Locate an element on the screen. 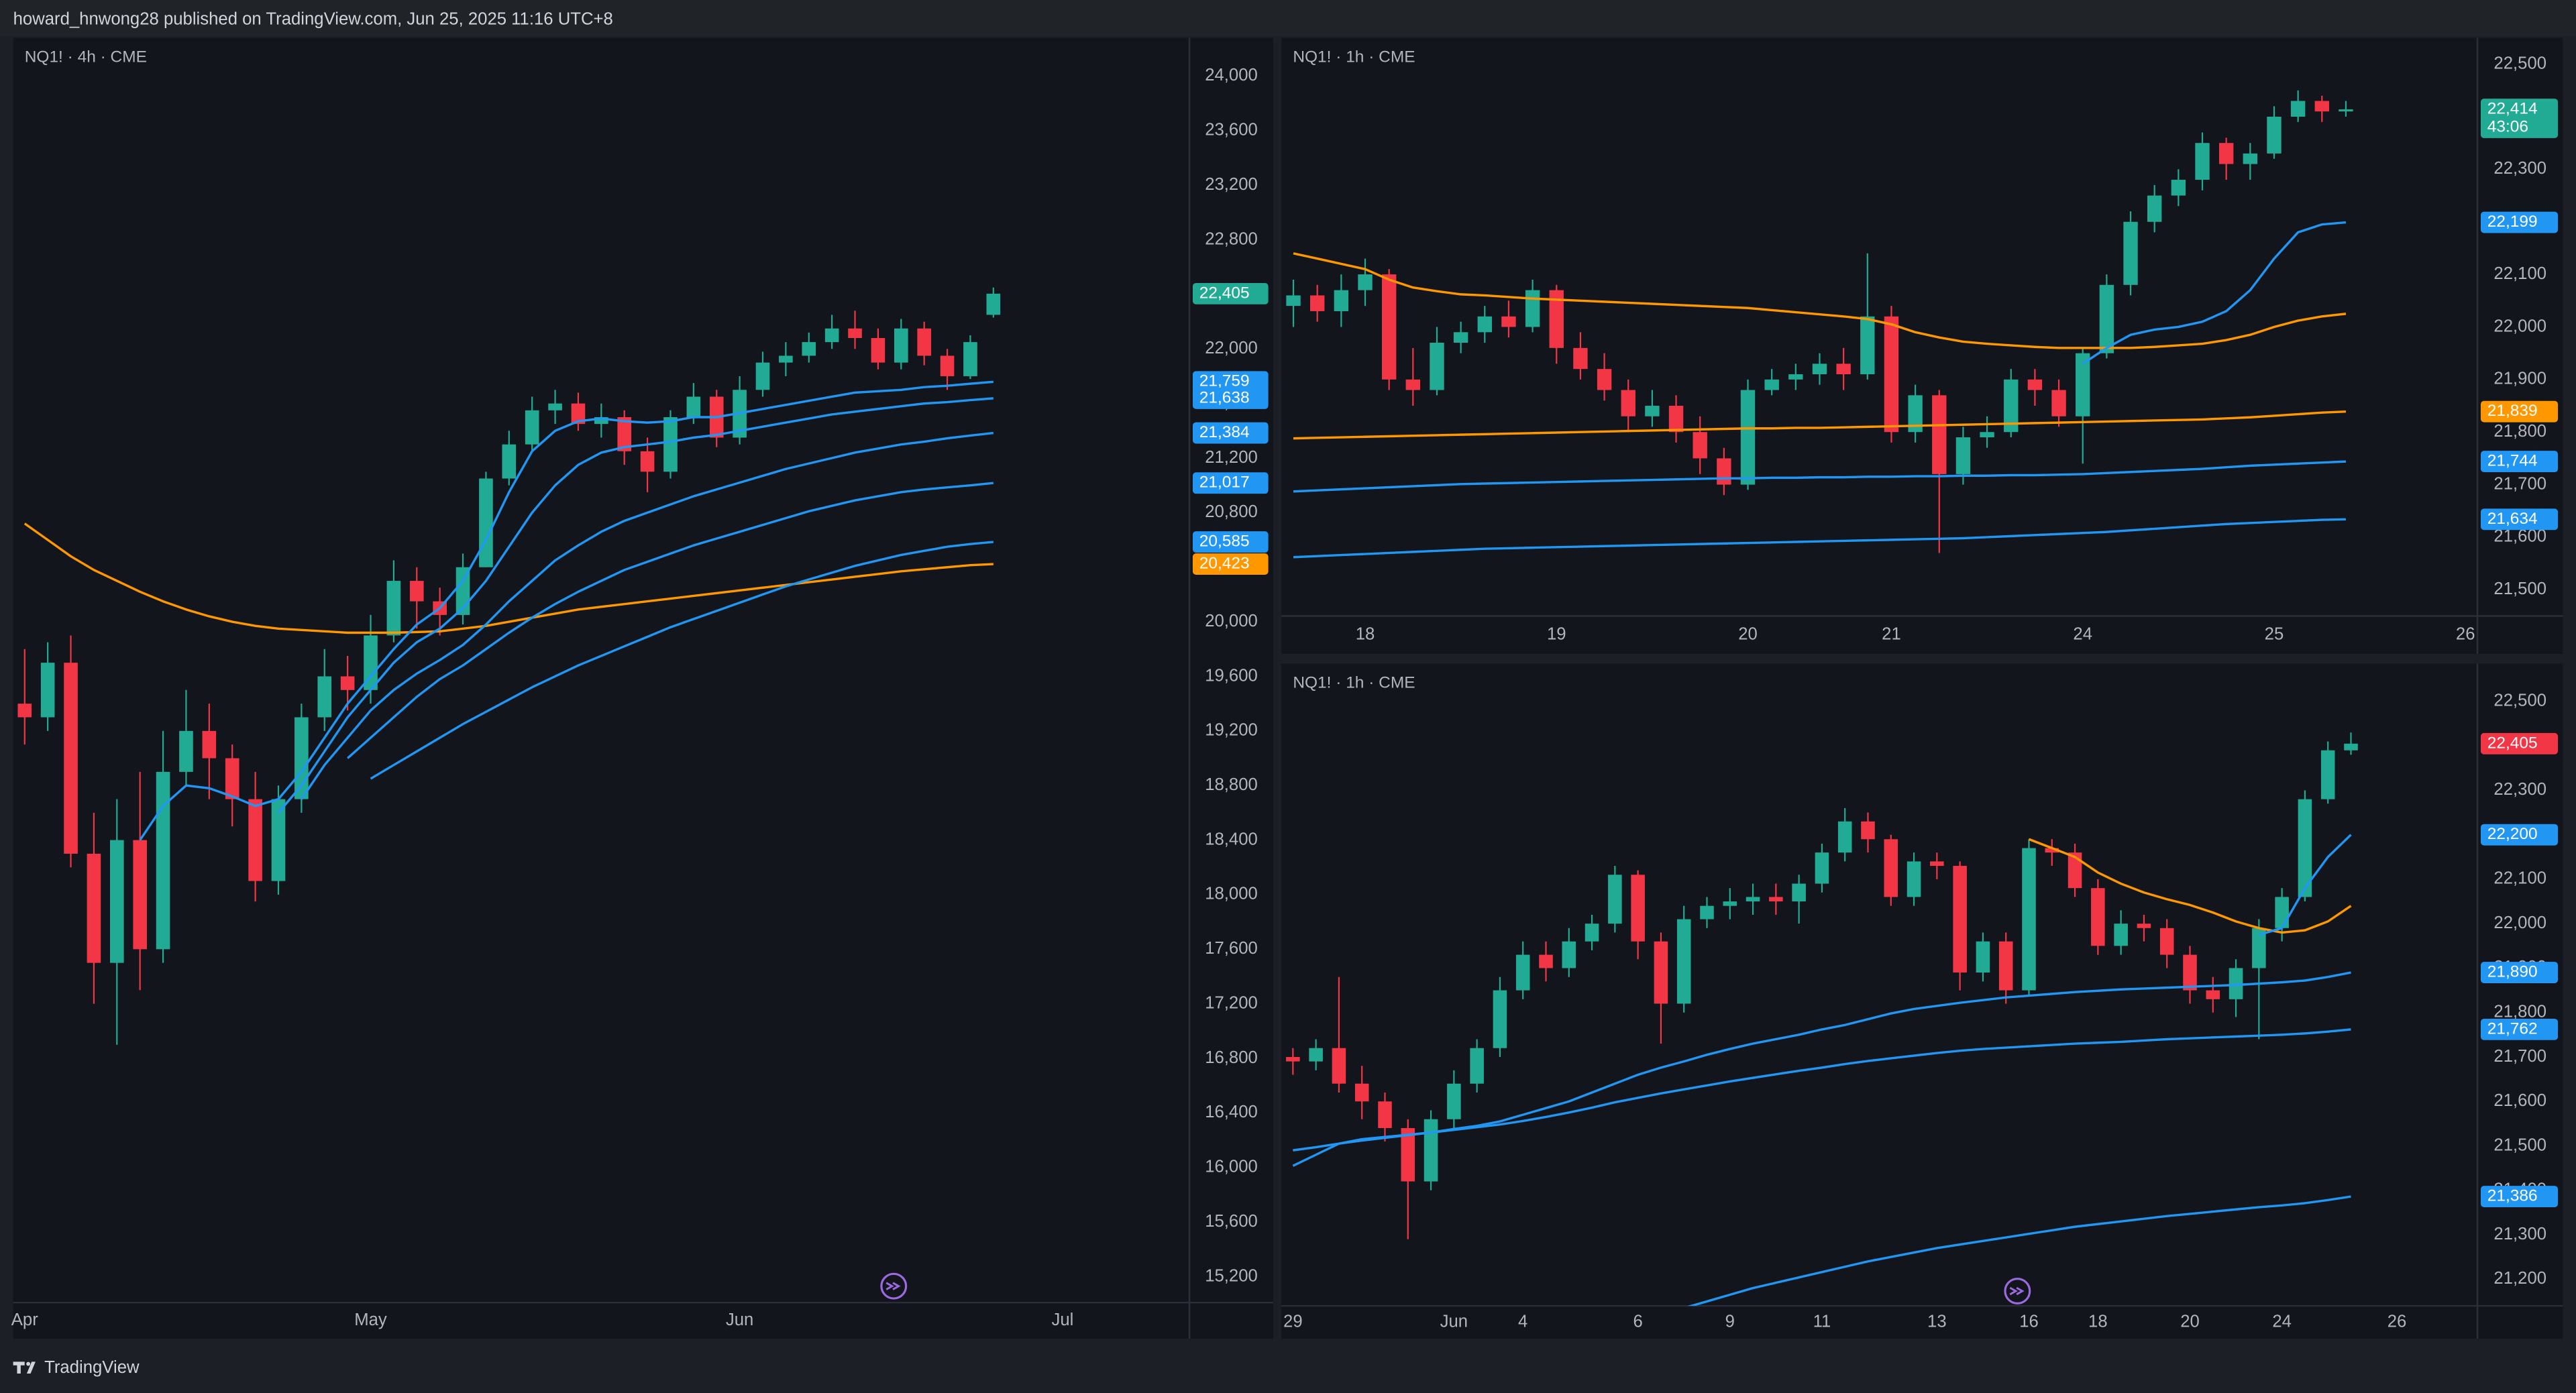 This screenshot has width=2576, height=1393. x-tick-label: 21 is located at coordinates (1891, 634).